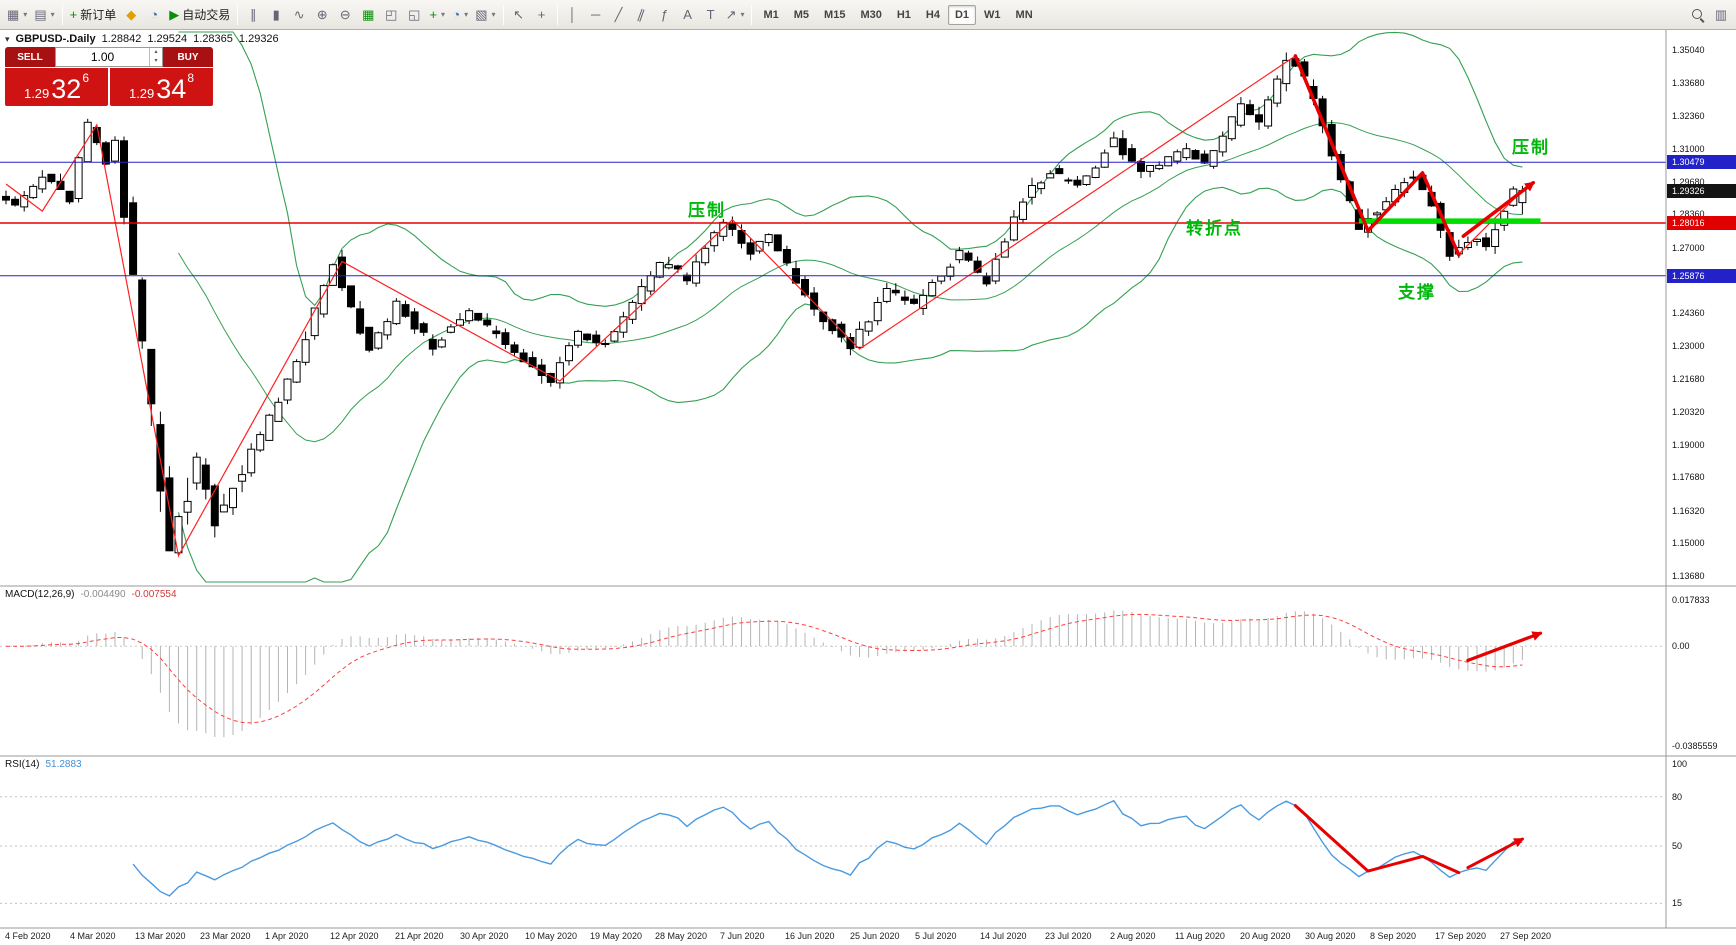 This screenshot has height=945, width=1736. I want to click on timeframe-h1-button: H1, so click(903, 14).